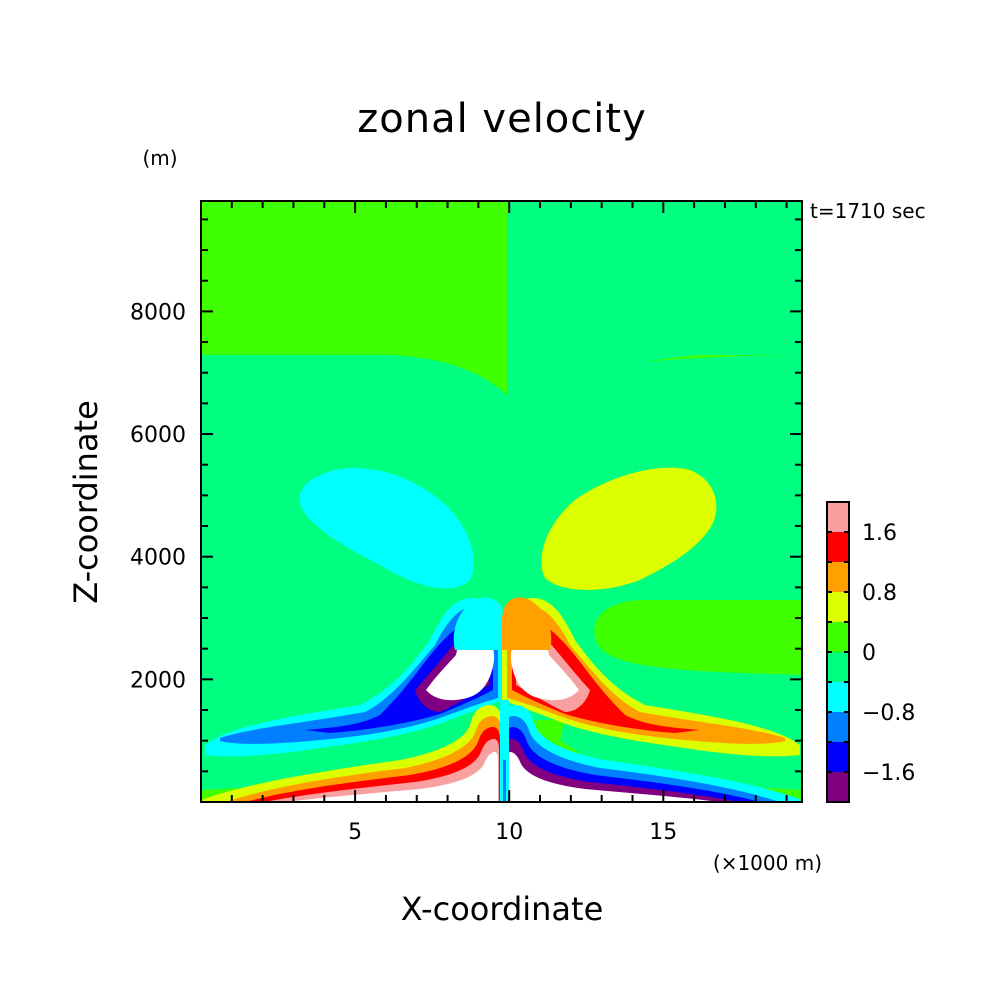 The width and height of the screenshot is (1004, 1004). What do you see at coordinates (158, 312) in the screenshot?
I see `y-tick-label: 8000` at bounding box center [158, 312].